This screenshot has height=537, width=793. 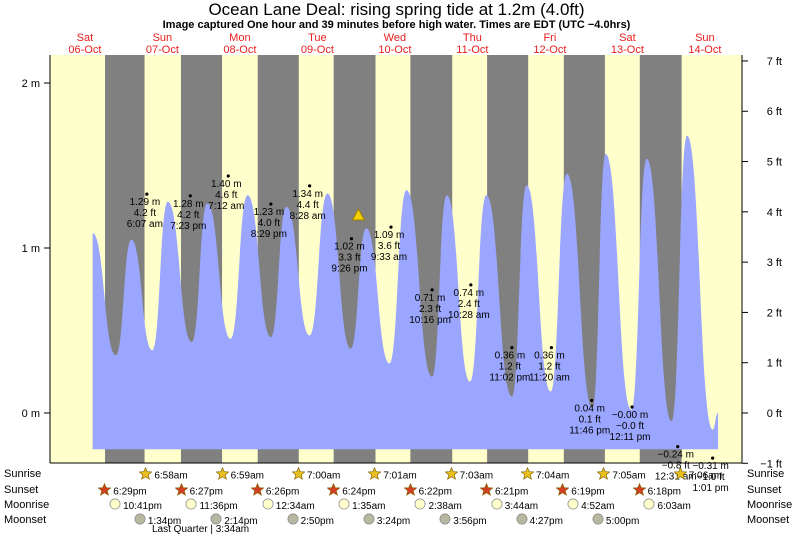 I want to click on sunrise-time: 7:06am, so click(x=705, y=476).